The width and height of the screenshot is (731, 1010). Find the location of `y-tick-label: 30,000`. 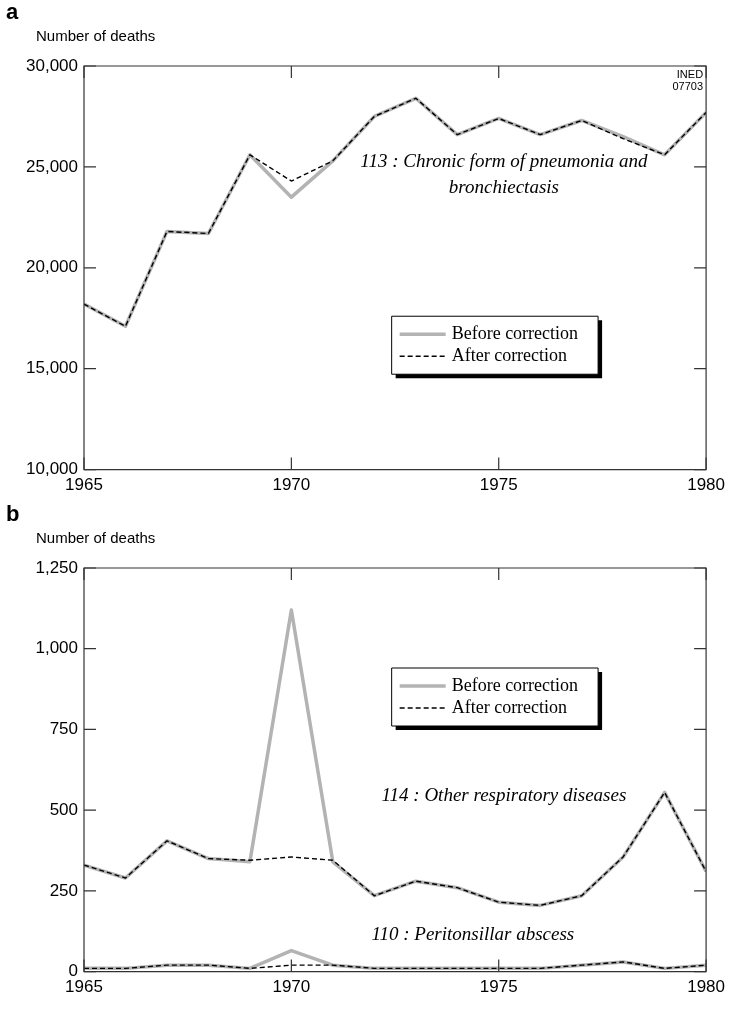

y-tick-label: 30,000 is located at coordinates (52, 65).